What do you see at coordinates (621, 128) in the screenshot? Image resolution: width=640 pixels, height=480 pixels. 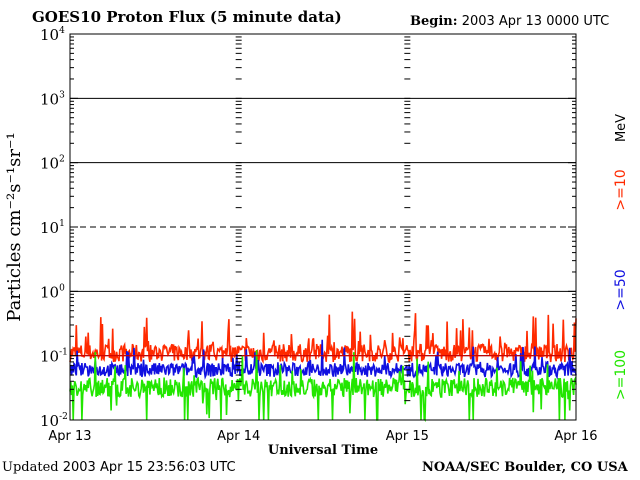 I see `legend-unit-label: MeV` at bounding box center [621, 128].